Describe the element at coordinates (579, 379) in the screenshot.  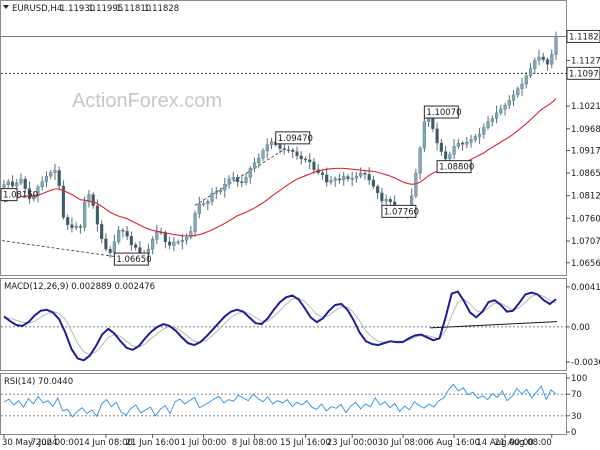
I see `rsi-tick-label: 100` at that location.